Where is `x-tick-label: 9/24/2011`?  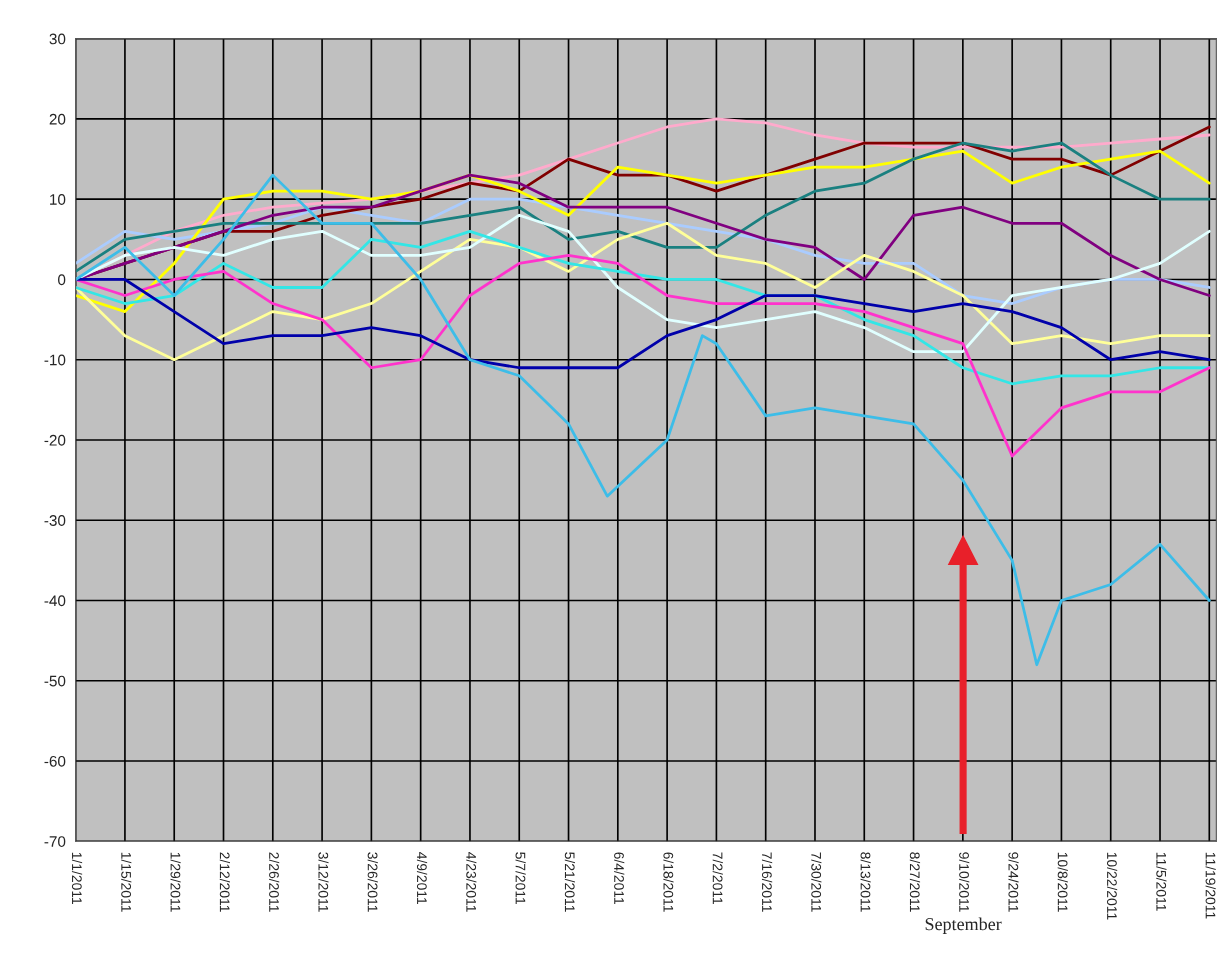 x-tick-label: 9/24/2011 is located at coordinates (1013, 882).